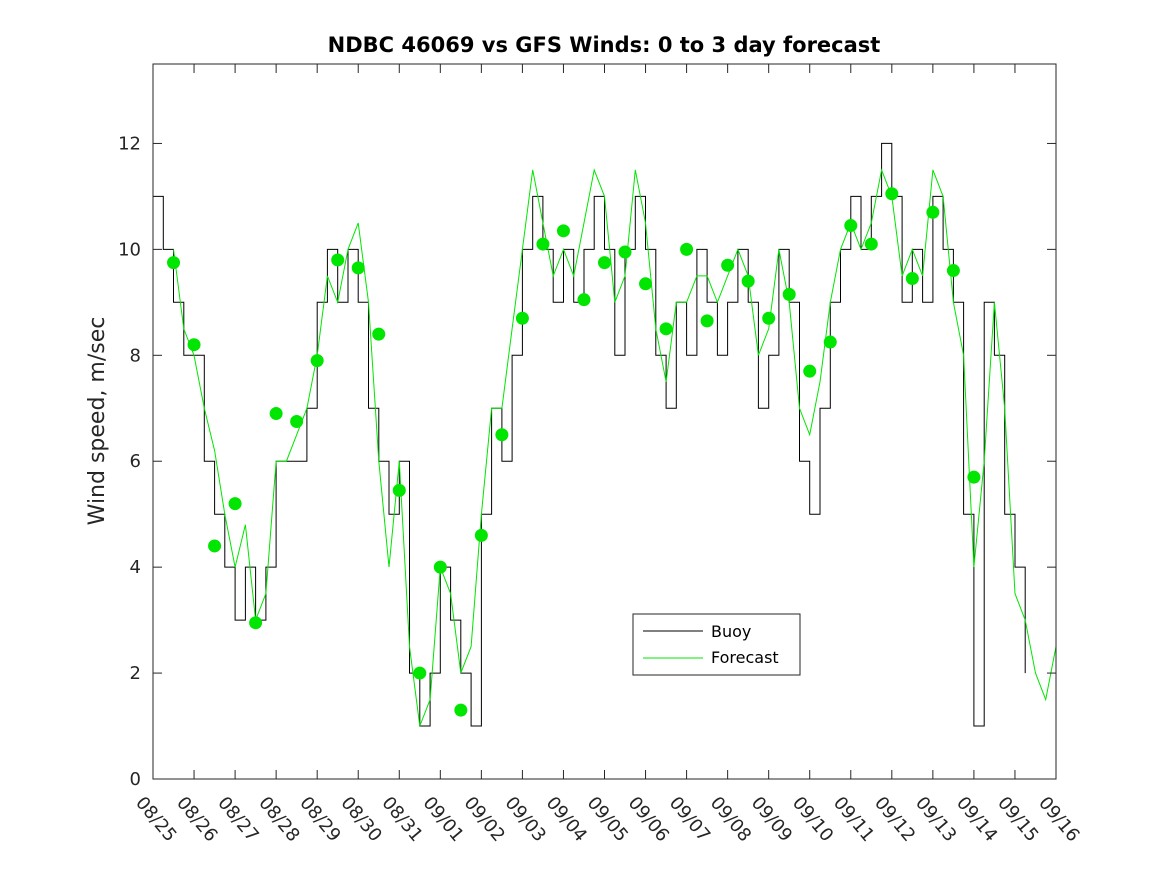 This screenshot has width=1167, height=875. I want to click on y-tick-label: 10, so click(129, 249).